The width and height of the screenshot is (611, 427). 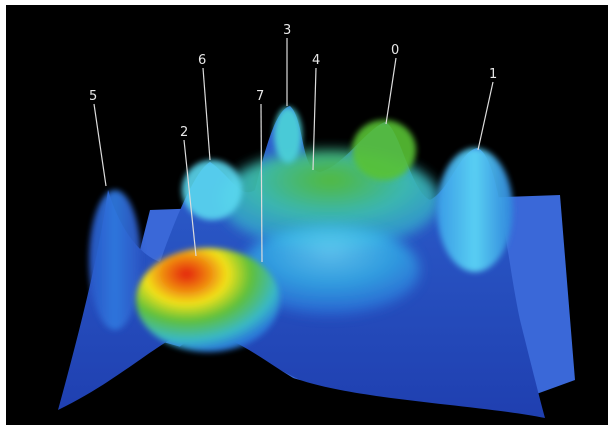 What do you see at coordinates (115, 260) in the screenshot?
I see `peak-5-cap` at bounding box center [115, 260].